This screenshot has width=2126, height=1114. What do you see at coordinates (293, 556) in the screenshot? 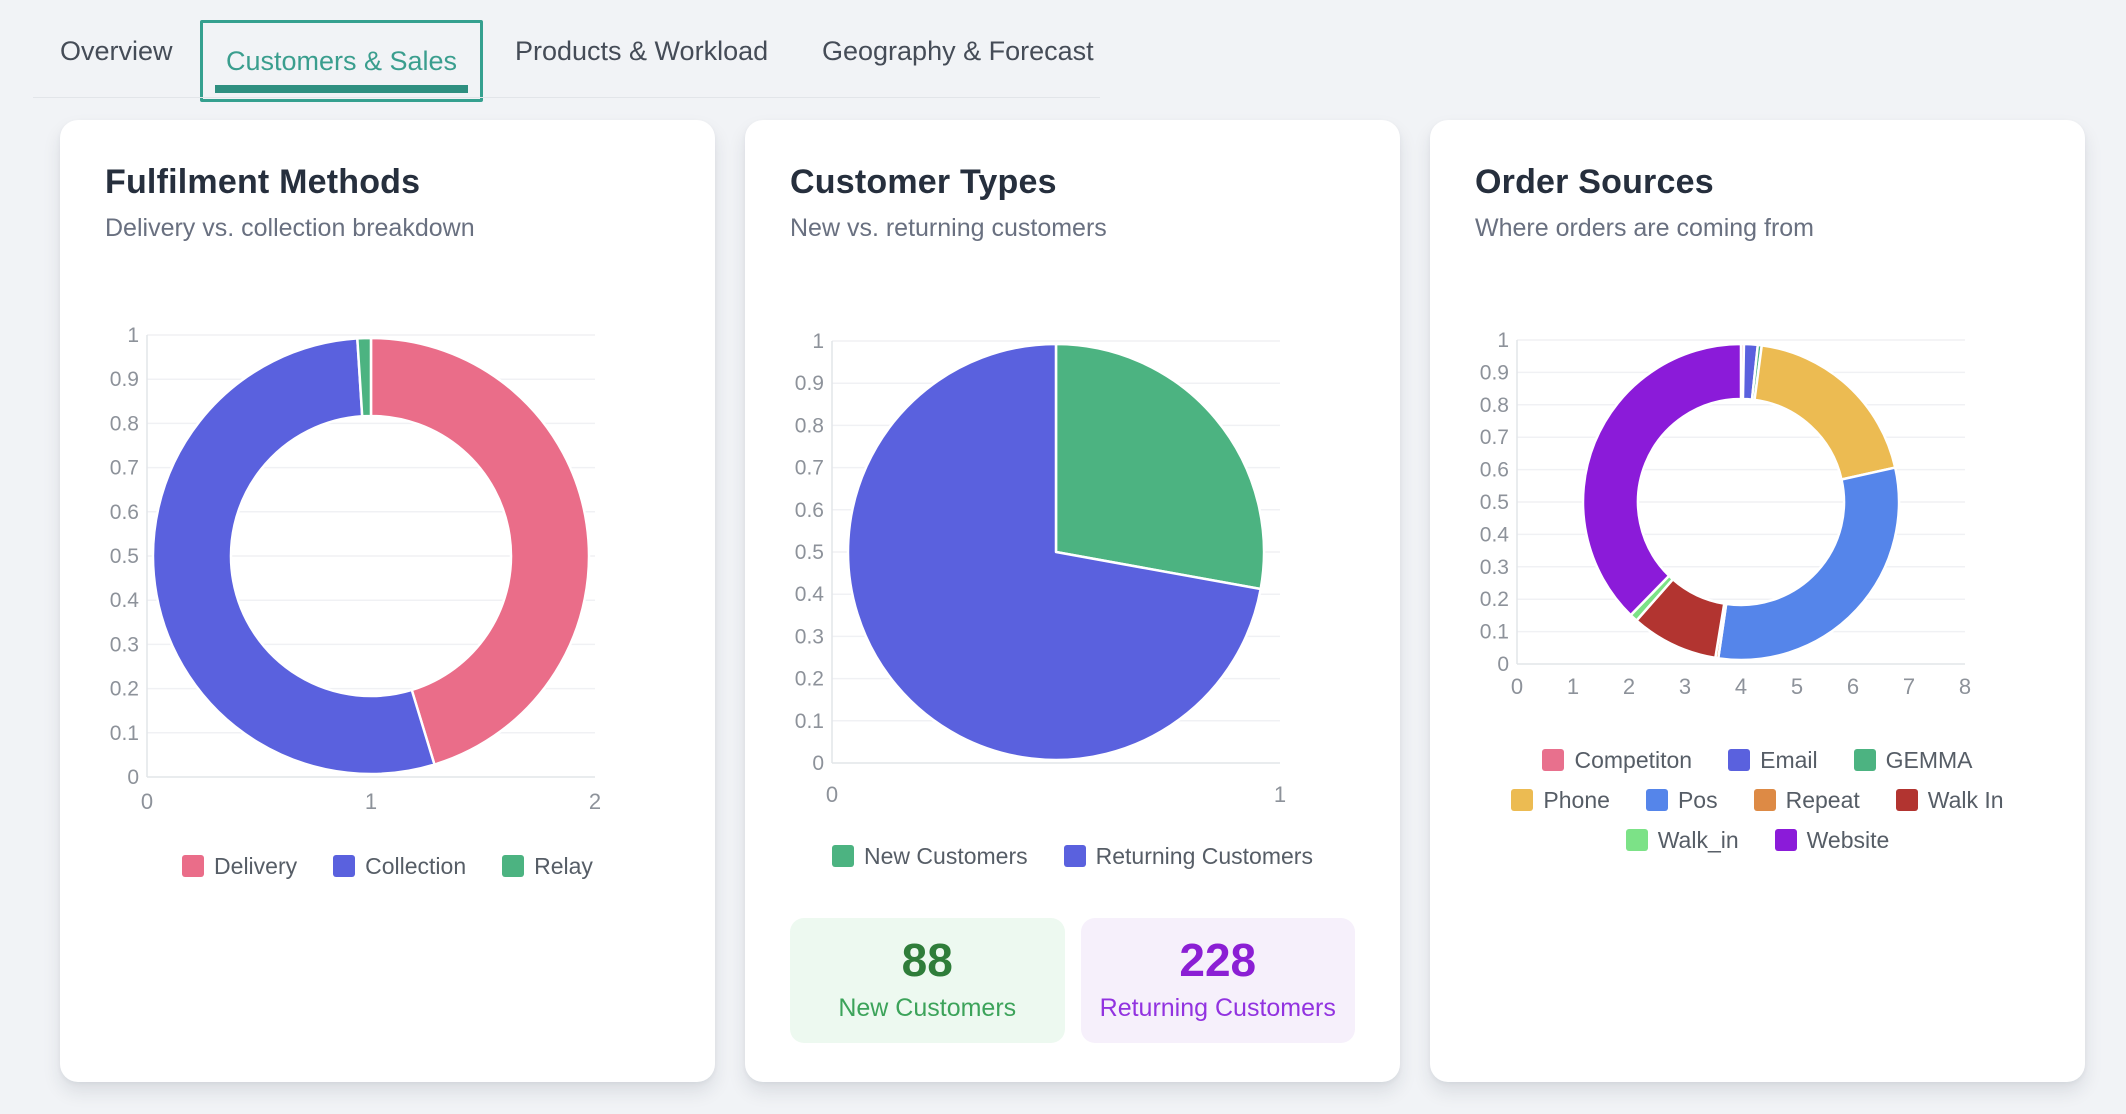
I see `slice-collection` at bounding box center [293, 556].